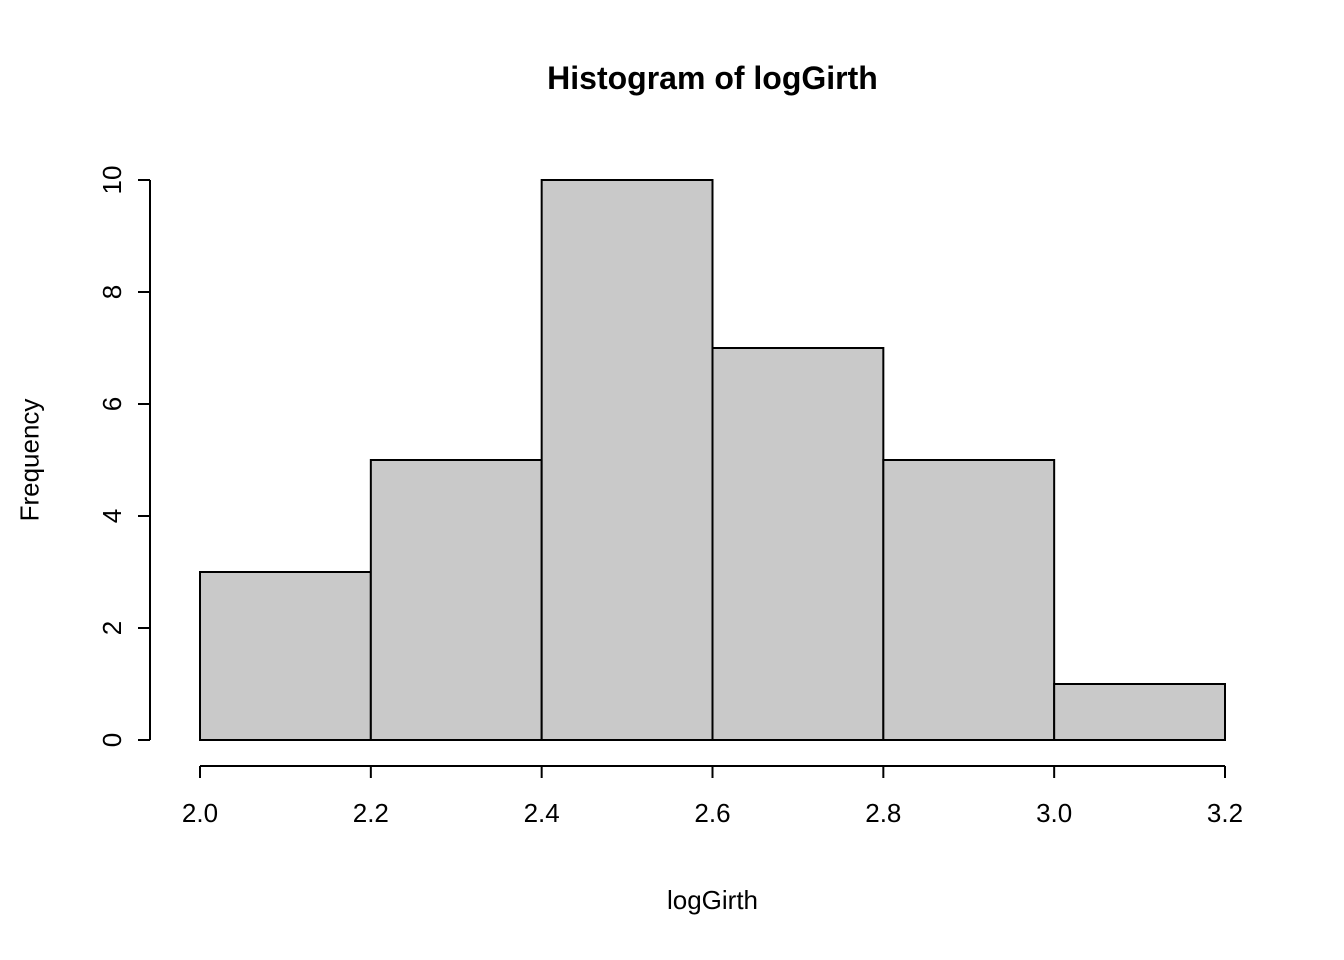 The width and height of the screenshot is (1344, 960). I want to click on chart-title: Histogram of logGirth, so click(712, 78).